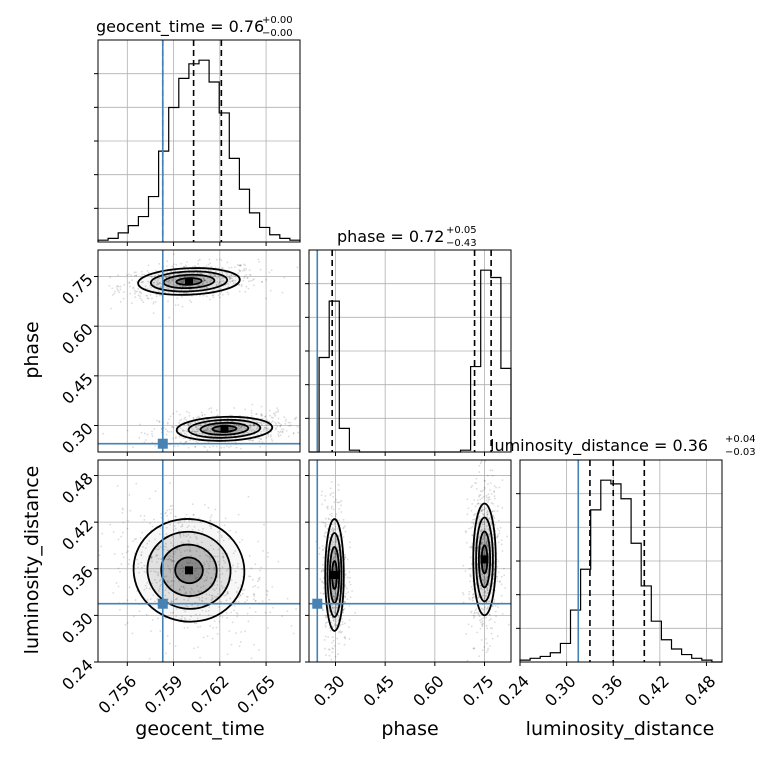 This screenshot has height=760, width=760. I want to click on ytick-label-luminosity_distance: 0.24, so click(77, 674).